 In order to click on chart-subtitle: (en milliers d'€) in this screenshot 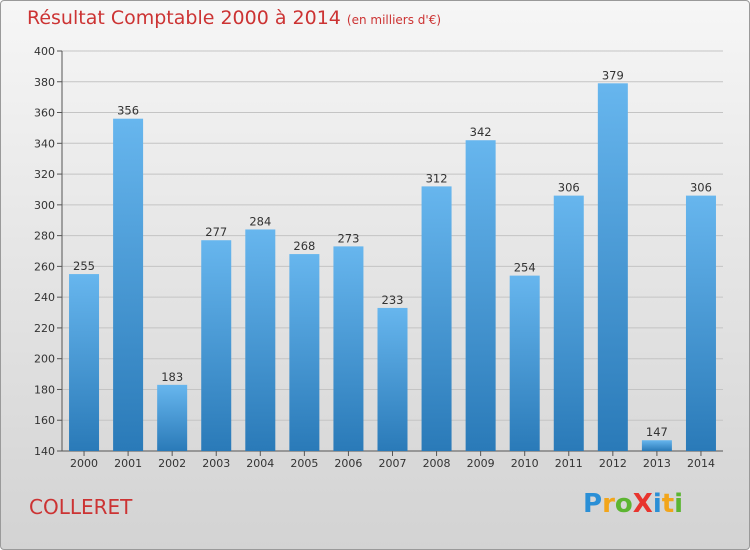, I will do `click(394, 20)`.